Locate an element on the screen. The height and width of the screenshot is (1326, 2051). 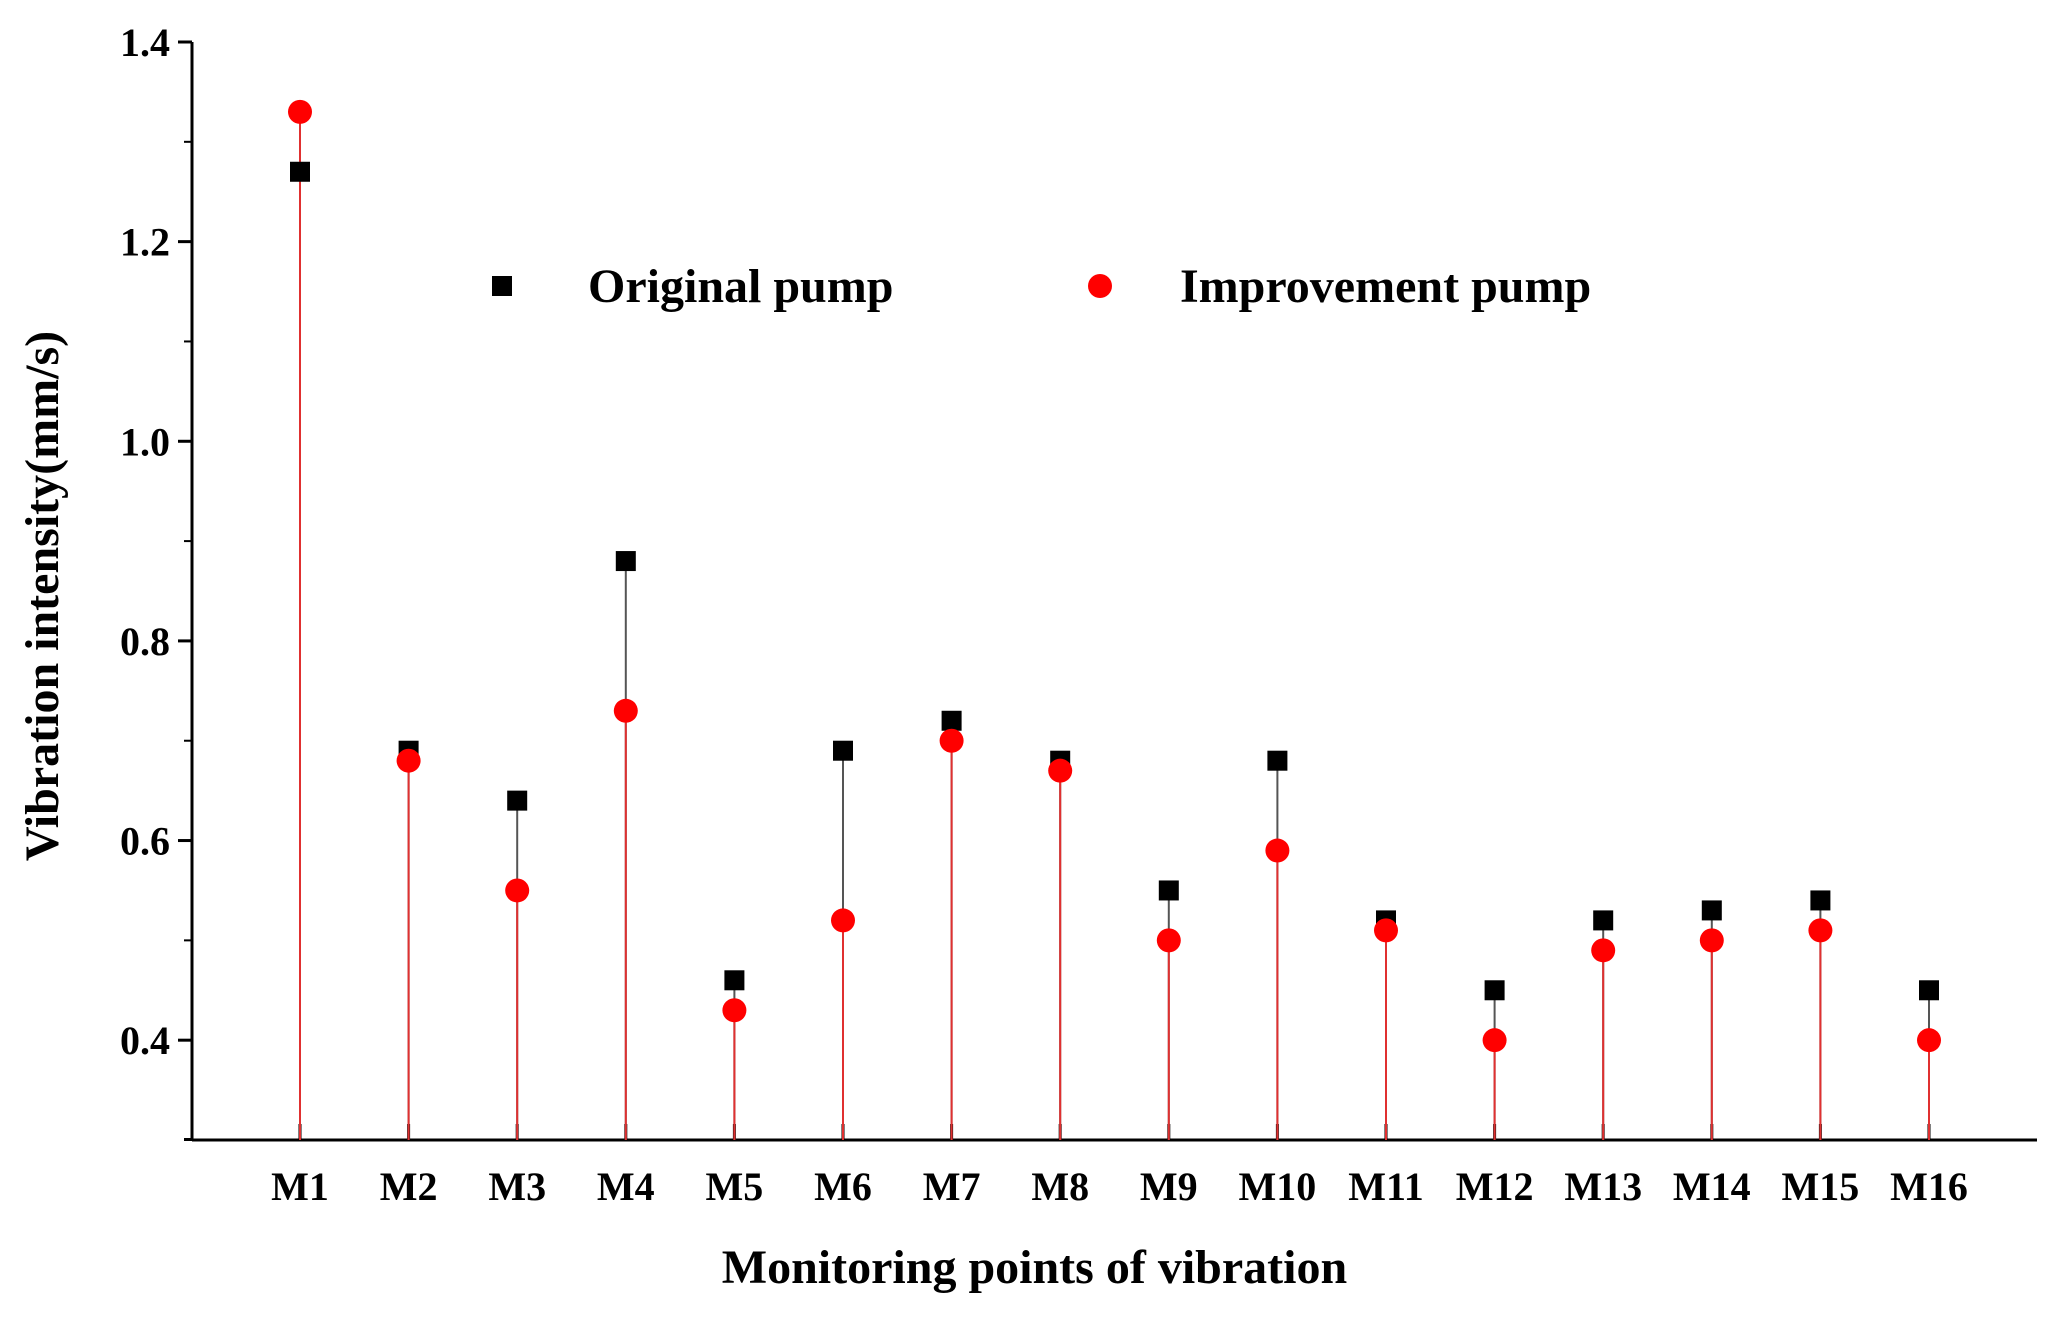
legend-marker-improvement-pump is located at coordinates (1100, 286).